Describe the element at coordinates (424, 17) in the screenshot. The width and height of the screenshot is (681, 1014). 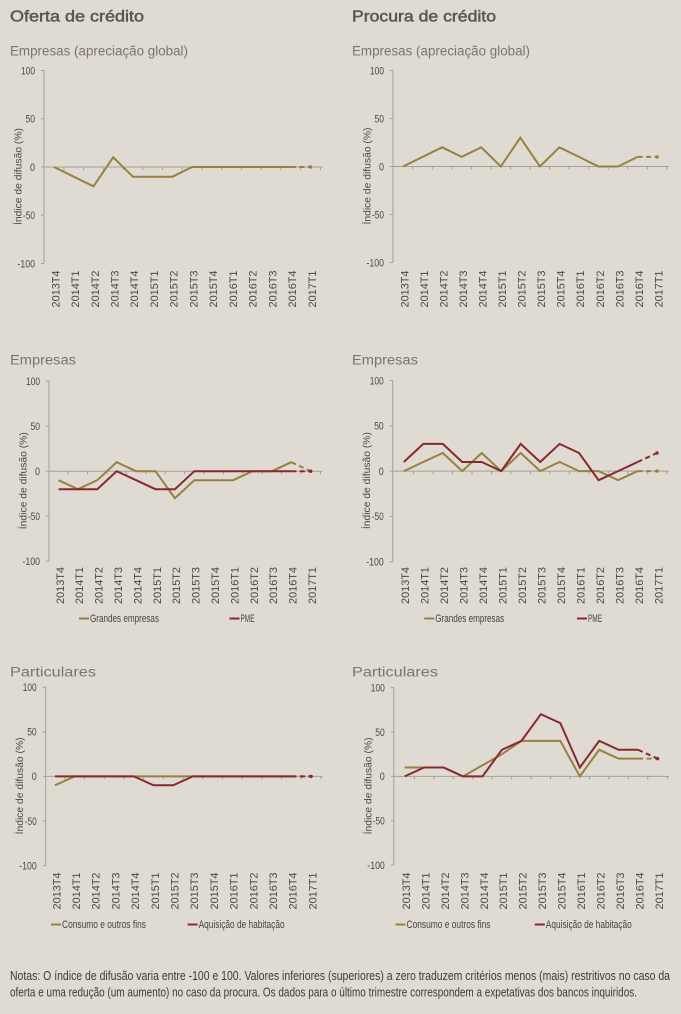
I see `svg-text: Procura de crédito` at that location.